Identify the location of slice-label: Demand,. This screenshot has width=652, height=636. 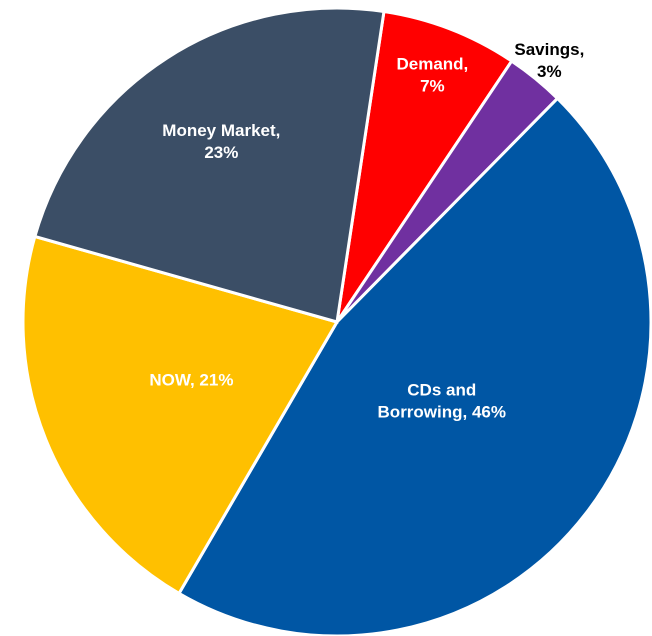
(432, 64).